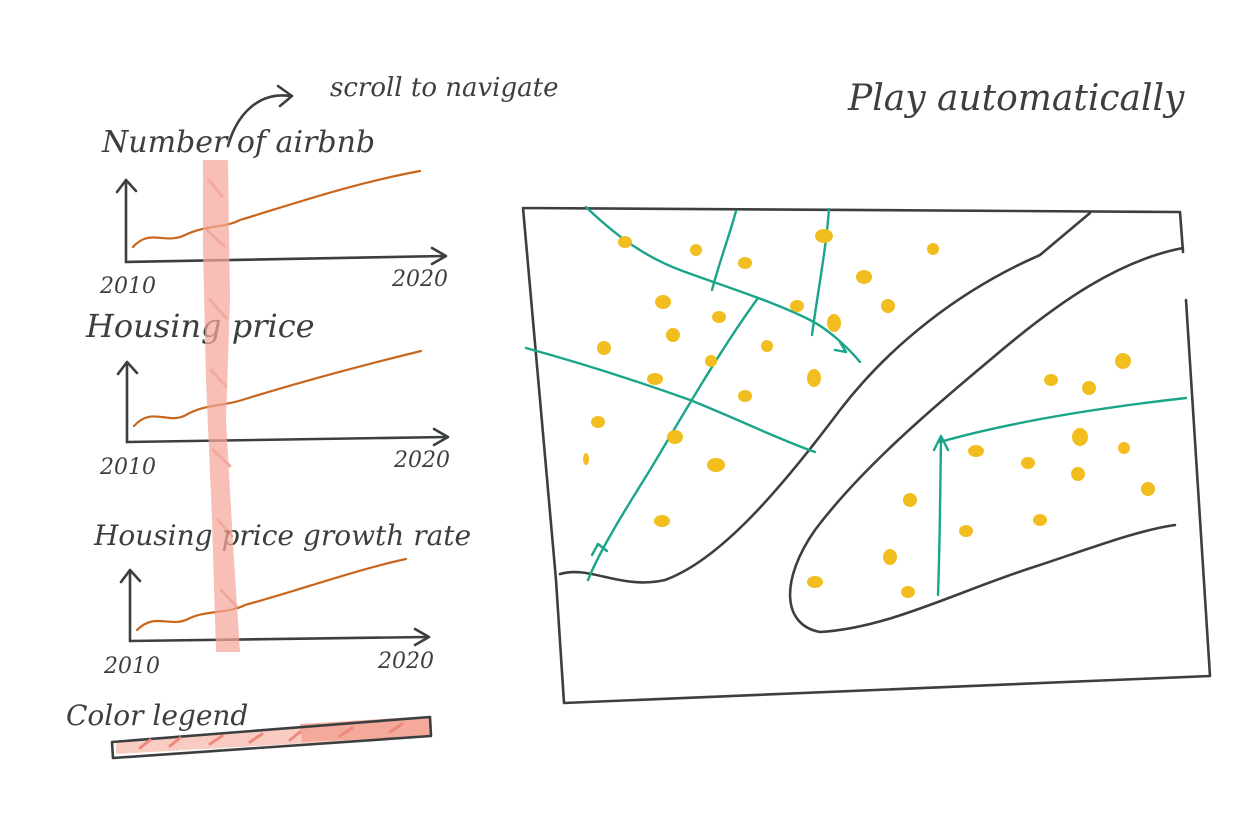 Image resolution: width=1260 pixels, height=832 pixels. I want to click on chart-airbnb-count: Number of airbnb 2010 2020, so click(273, 212).